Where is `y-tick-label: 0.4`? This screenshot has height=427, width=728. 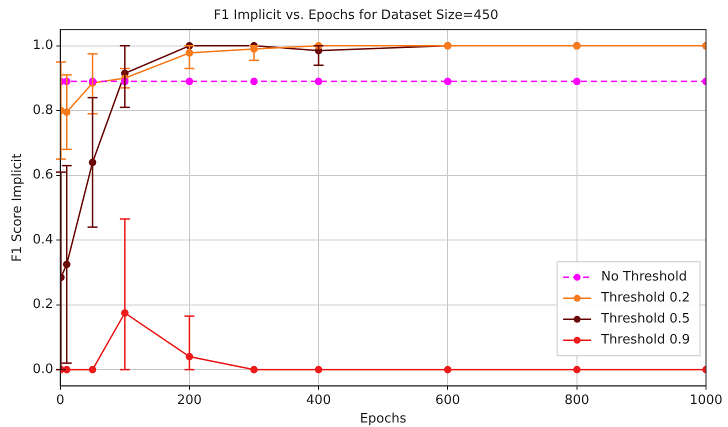
y-tick-label: 0.4 is located at coordinates (43, 240).